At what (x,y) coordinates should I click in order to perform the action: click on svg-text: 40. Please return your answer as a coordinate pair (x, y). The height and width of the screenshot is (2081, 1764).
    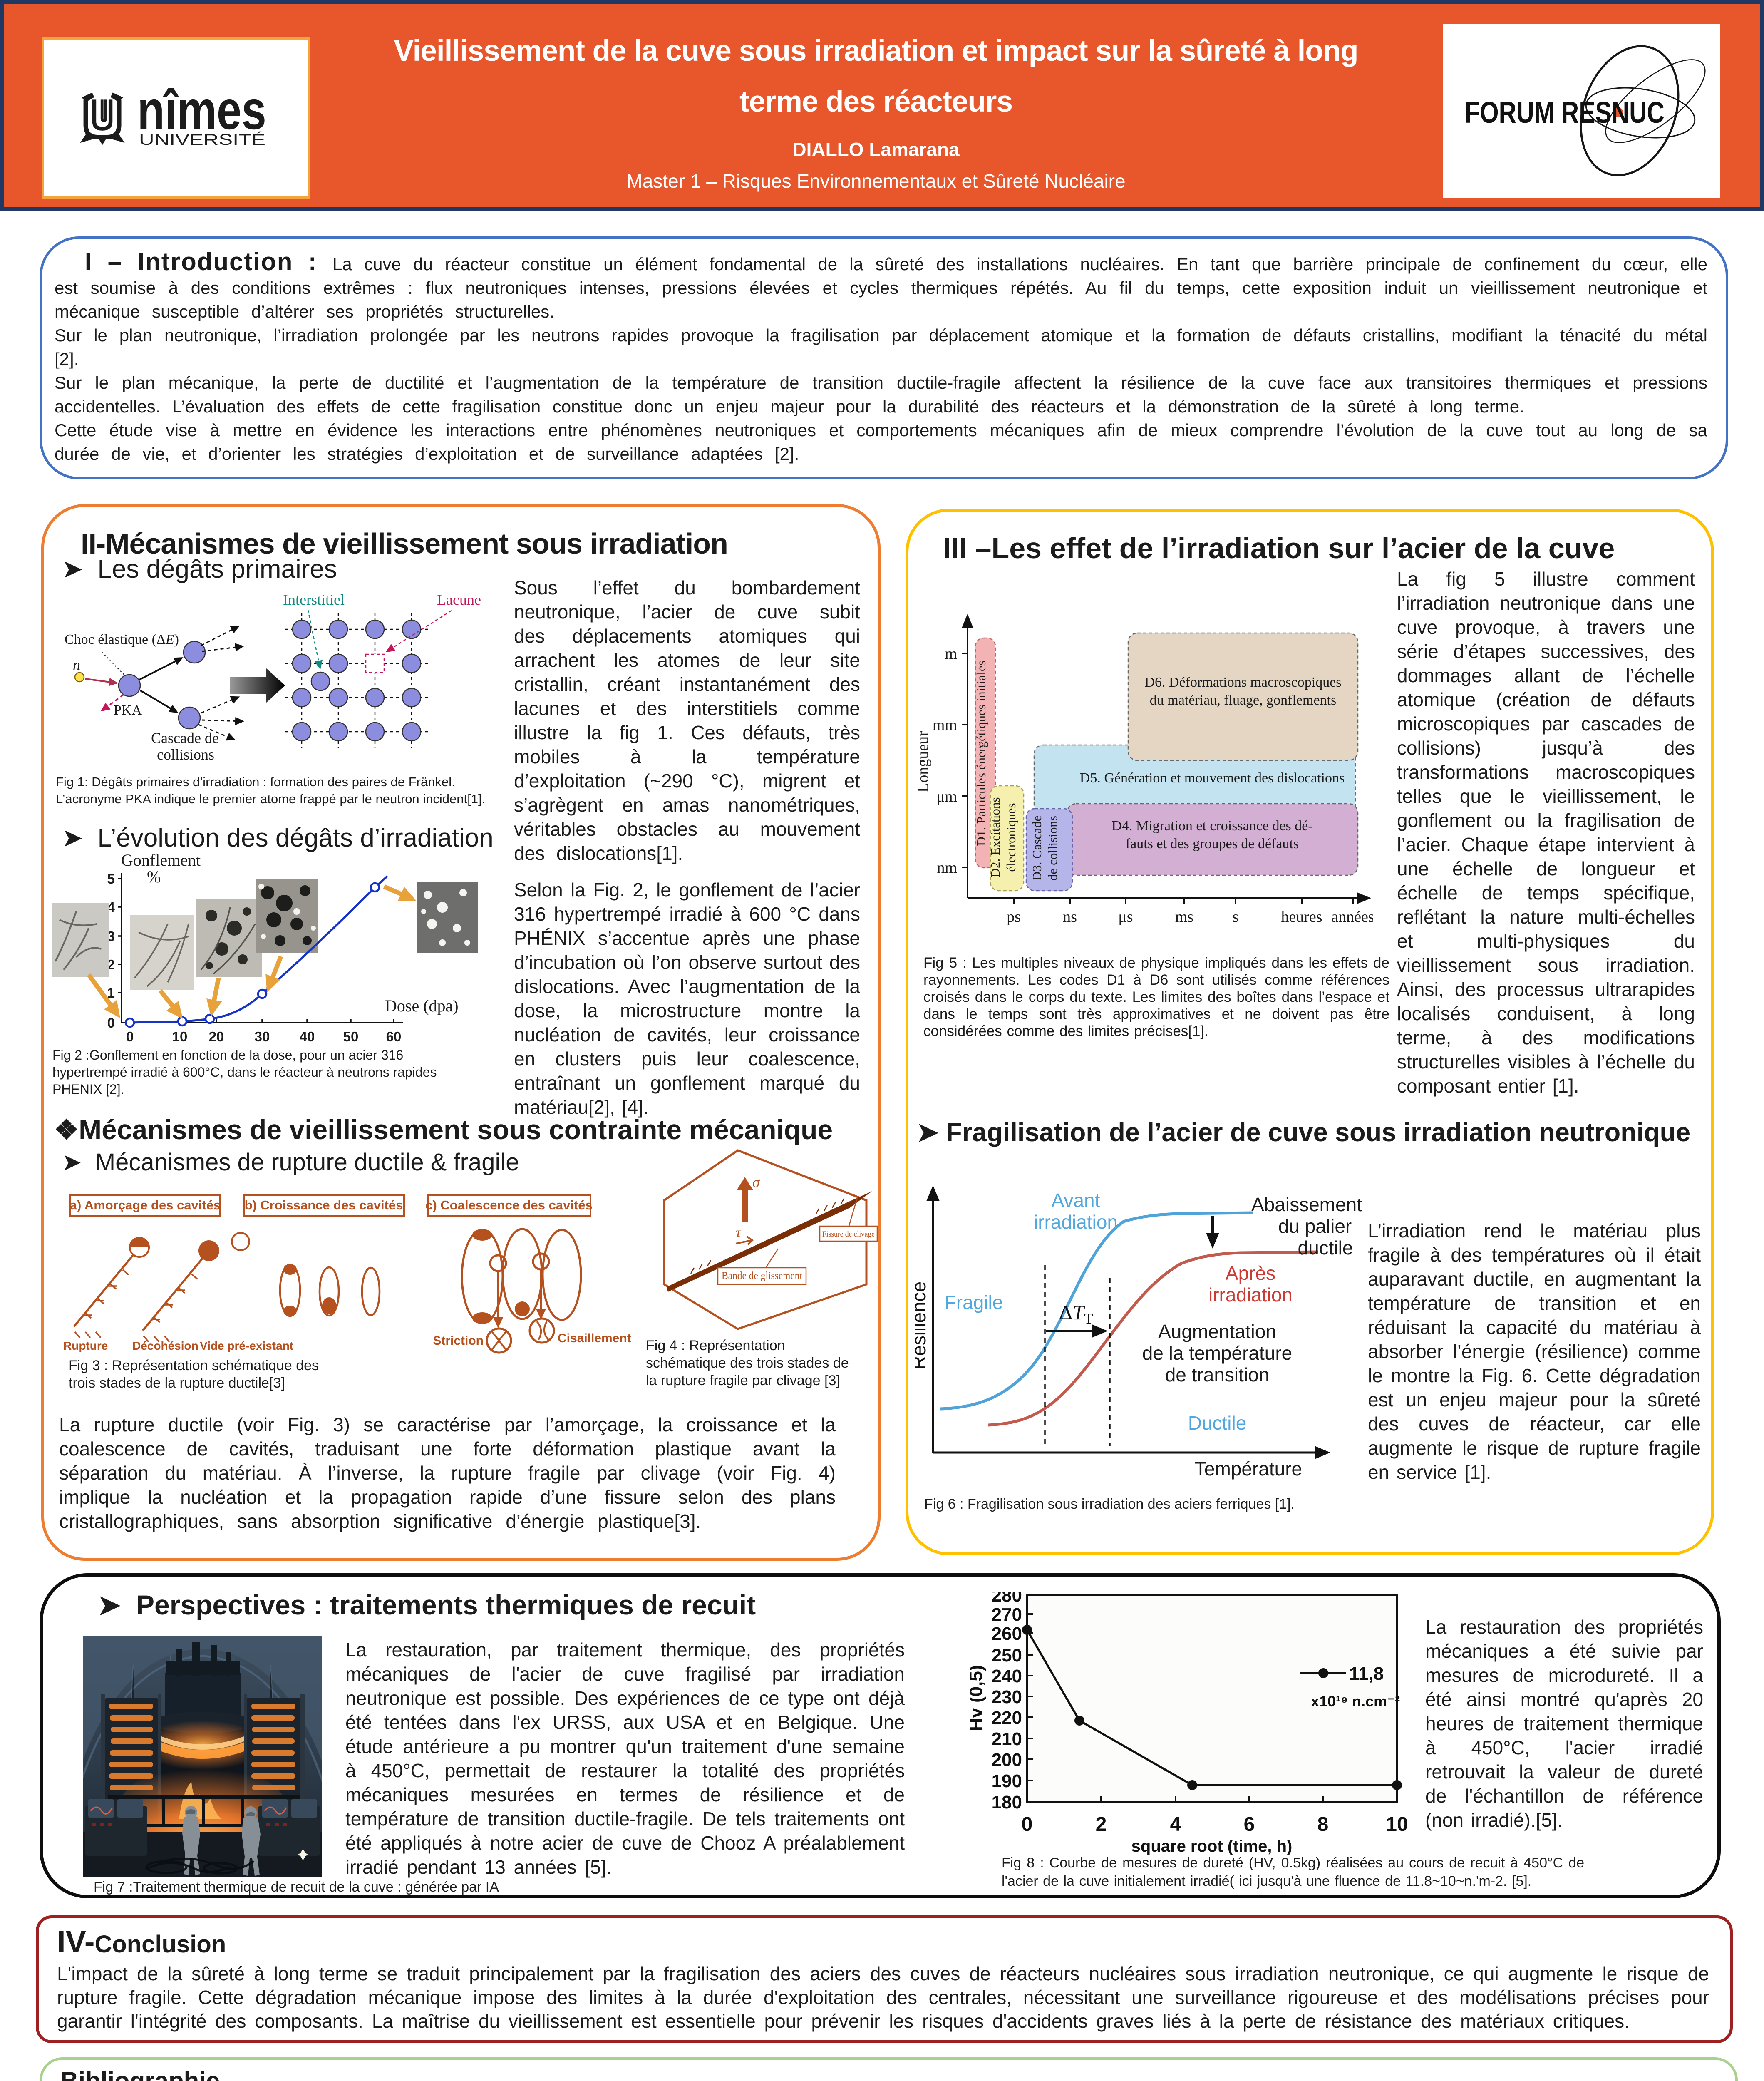
    Looking at the image, I should click on (307, 1036).